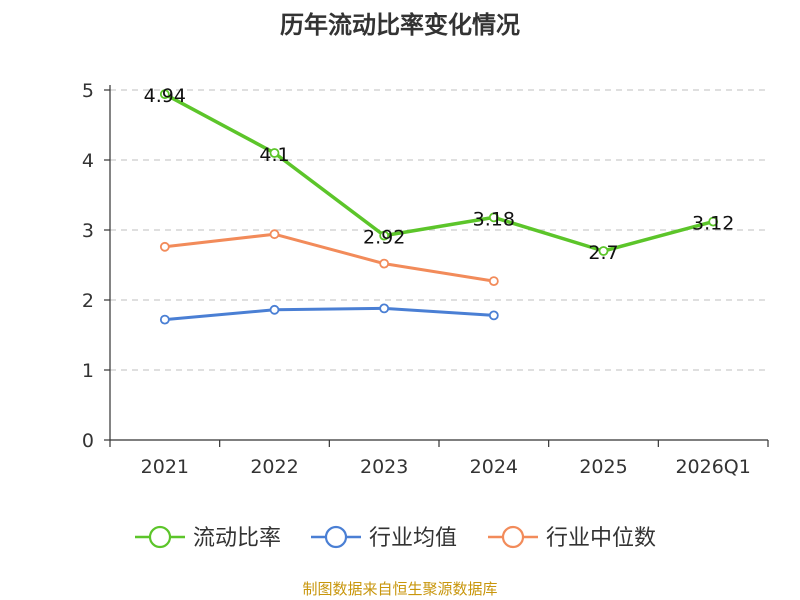 The height and width of the screenshot is (600, 800). I want to click on source-note: 制图数据来自恒生聚源数据库, so click(399, 589).